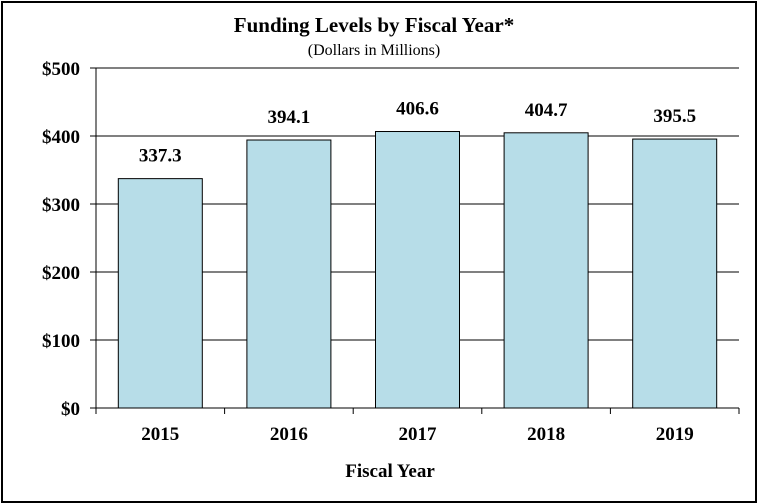  I want to click on chart-subtitle: (Dollars in Millions), so click(374, 50).